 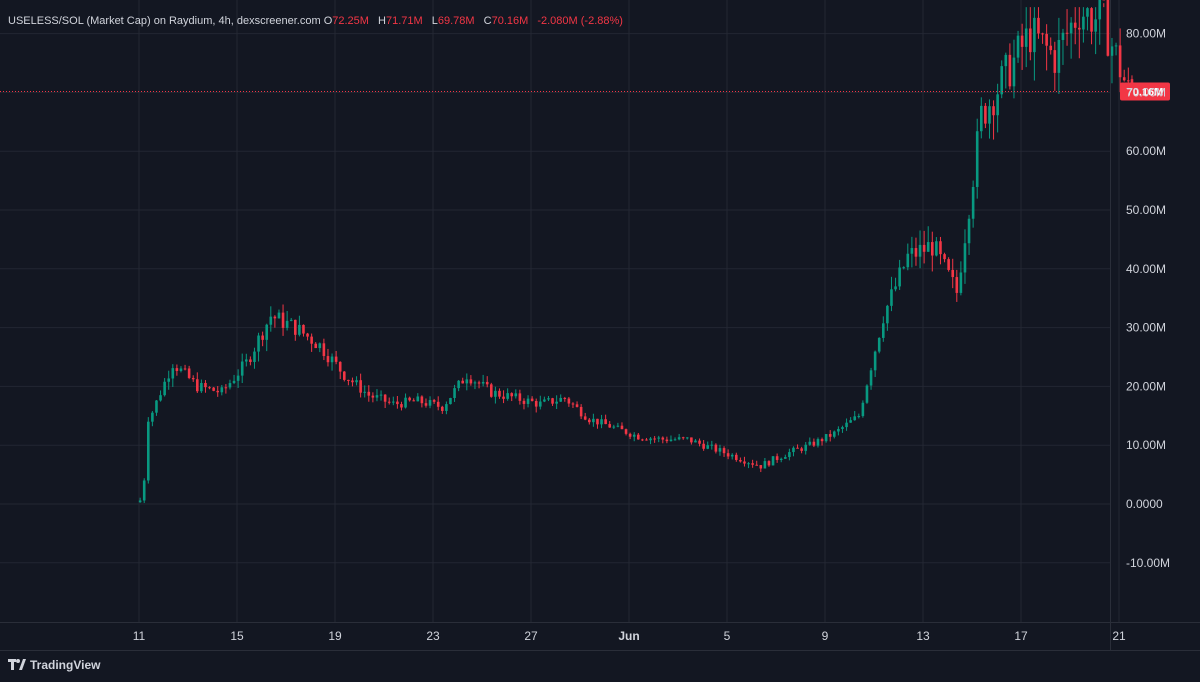 I want to click on x-tick-label: 15, so click(x=237, y=636).